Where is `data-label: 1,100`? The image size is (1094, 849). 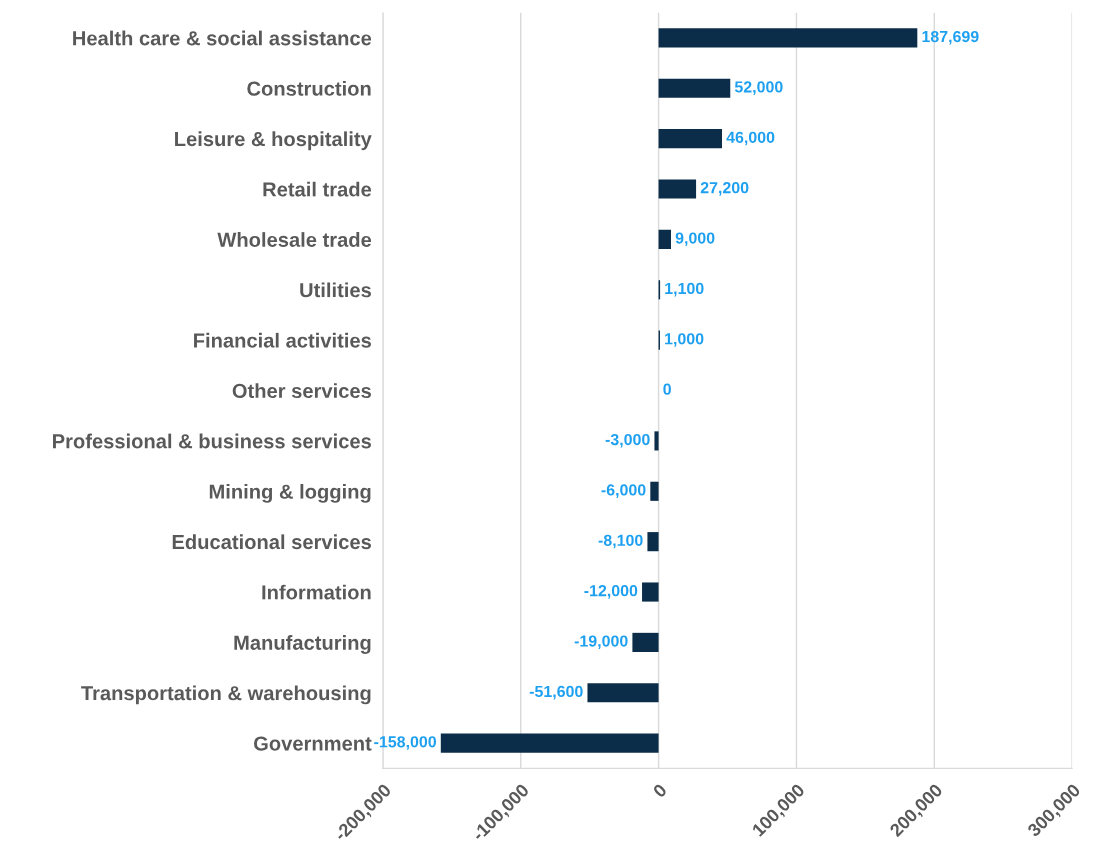 data-label: 1,100 is located at coordinates (684, 289).